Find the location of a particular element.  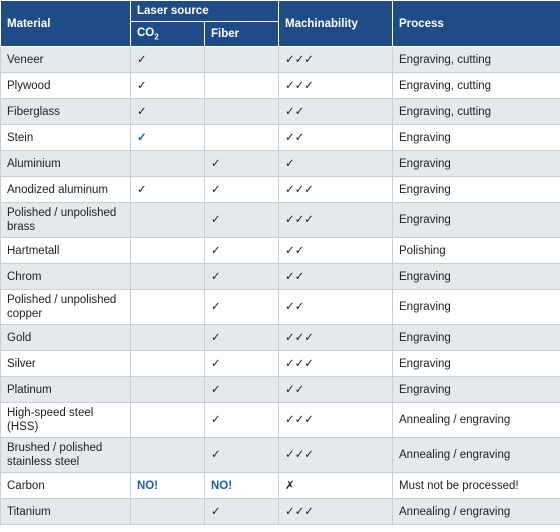

table-cell: Silver is located at coordinates (65, 363).